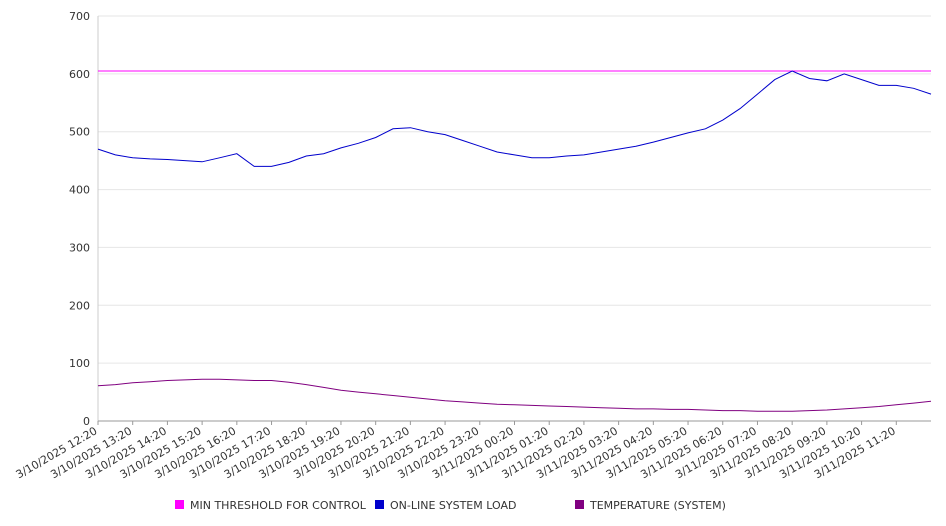 The height and width of the screenshot is (526, 946). What do you see at coordinates (79, 190) in the screenshot?
I see `y-tick-label: 400` at bounding box center [79, 190].